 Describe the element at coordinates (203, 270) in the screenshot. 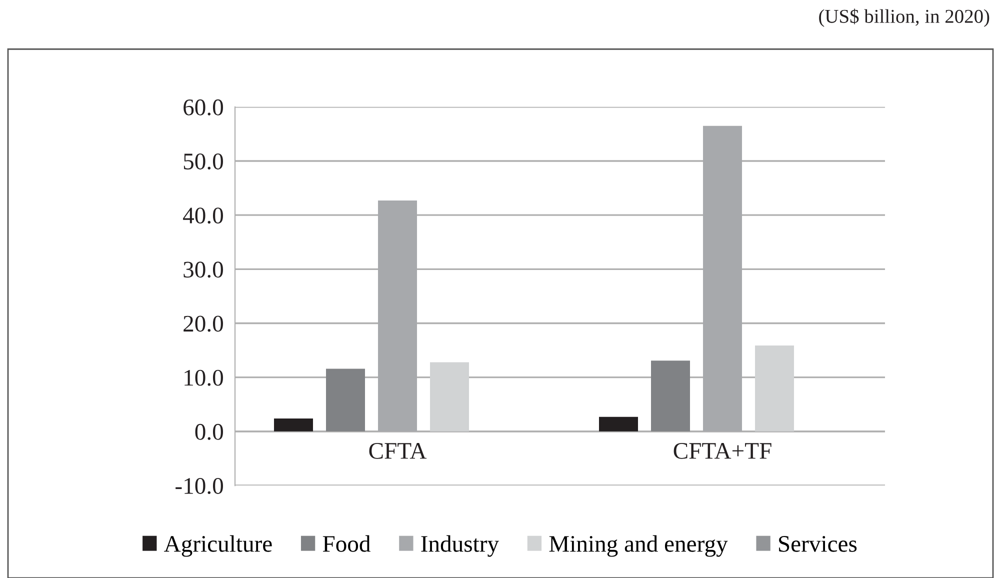

I see `y-tick-label: 30.0` at that location.